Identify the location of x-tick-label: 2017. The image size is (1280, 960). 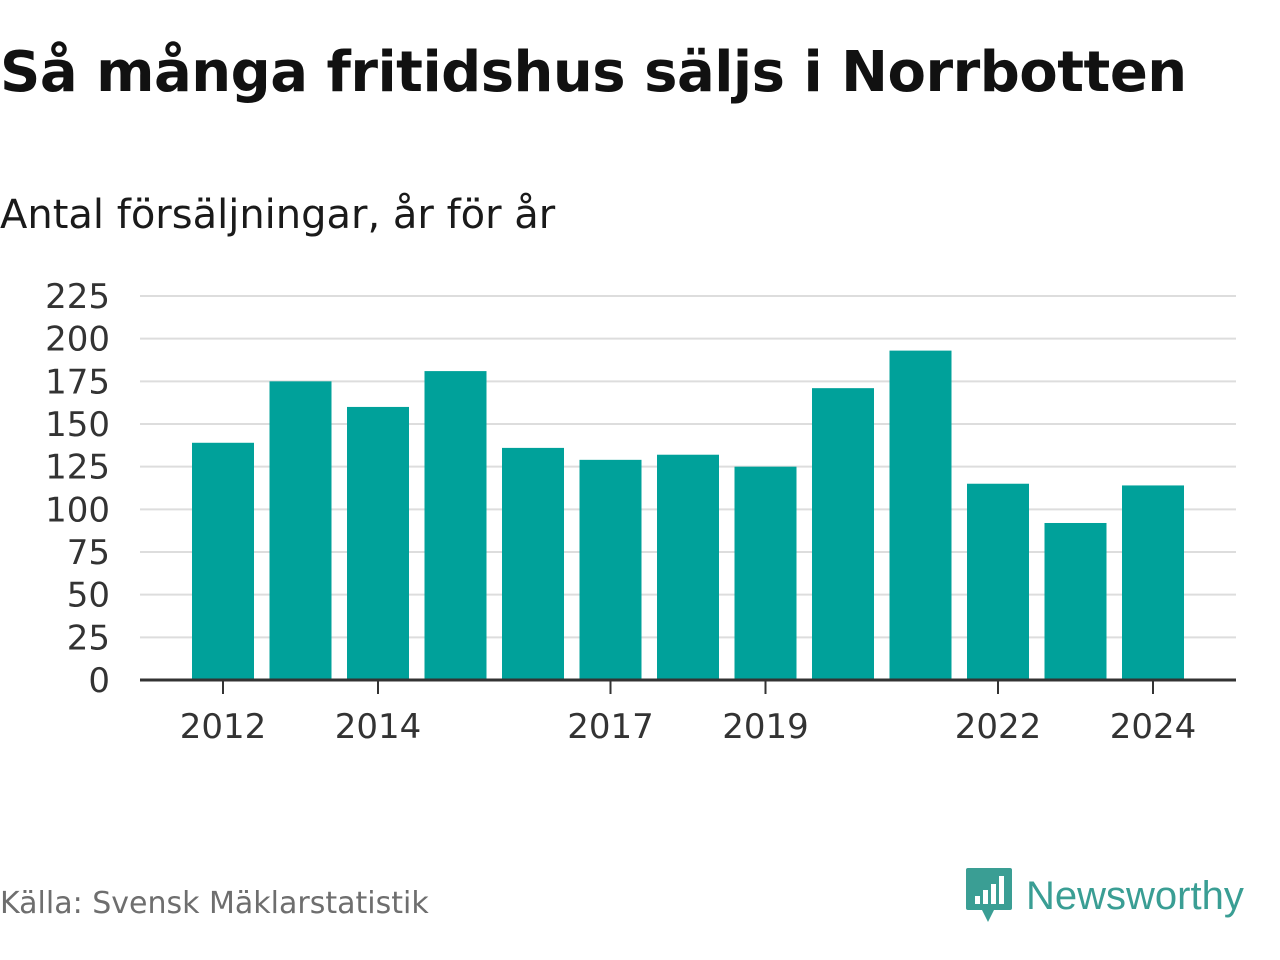
(610, 727).